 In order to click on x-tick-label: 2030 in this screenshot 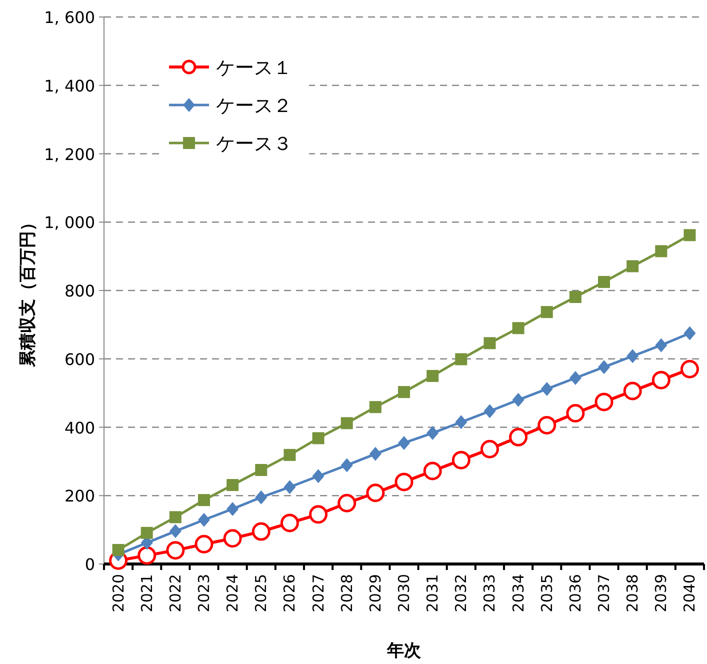, I will do `click(404, 593)`.